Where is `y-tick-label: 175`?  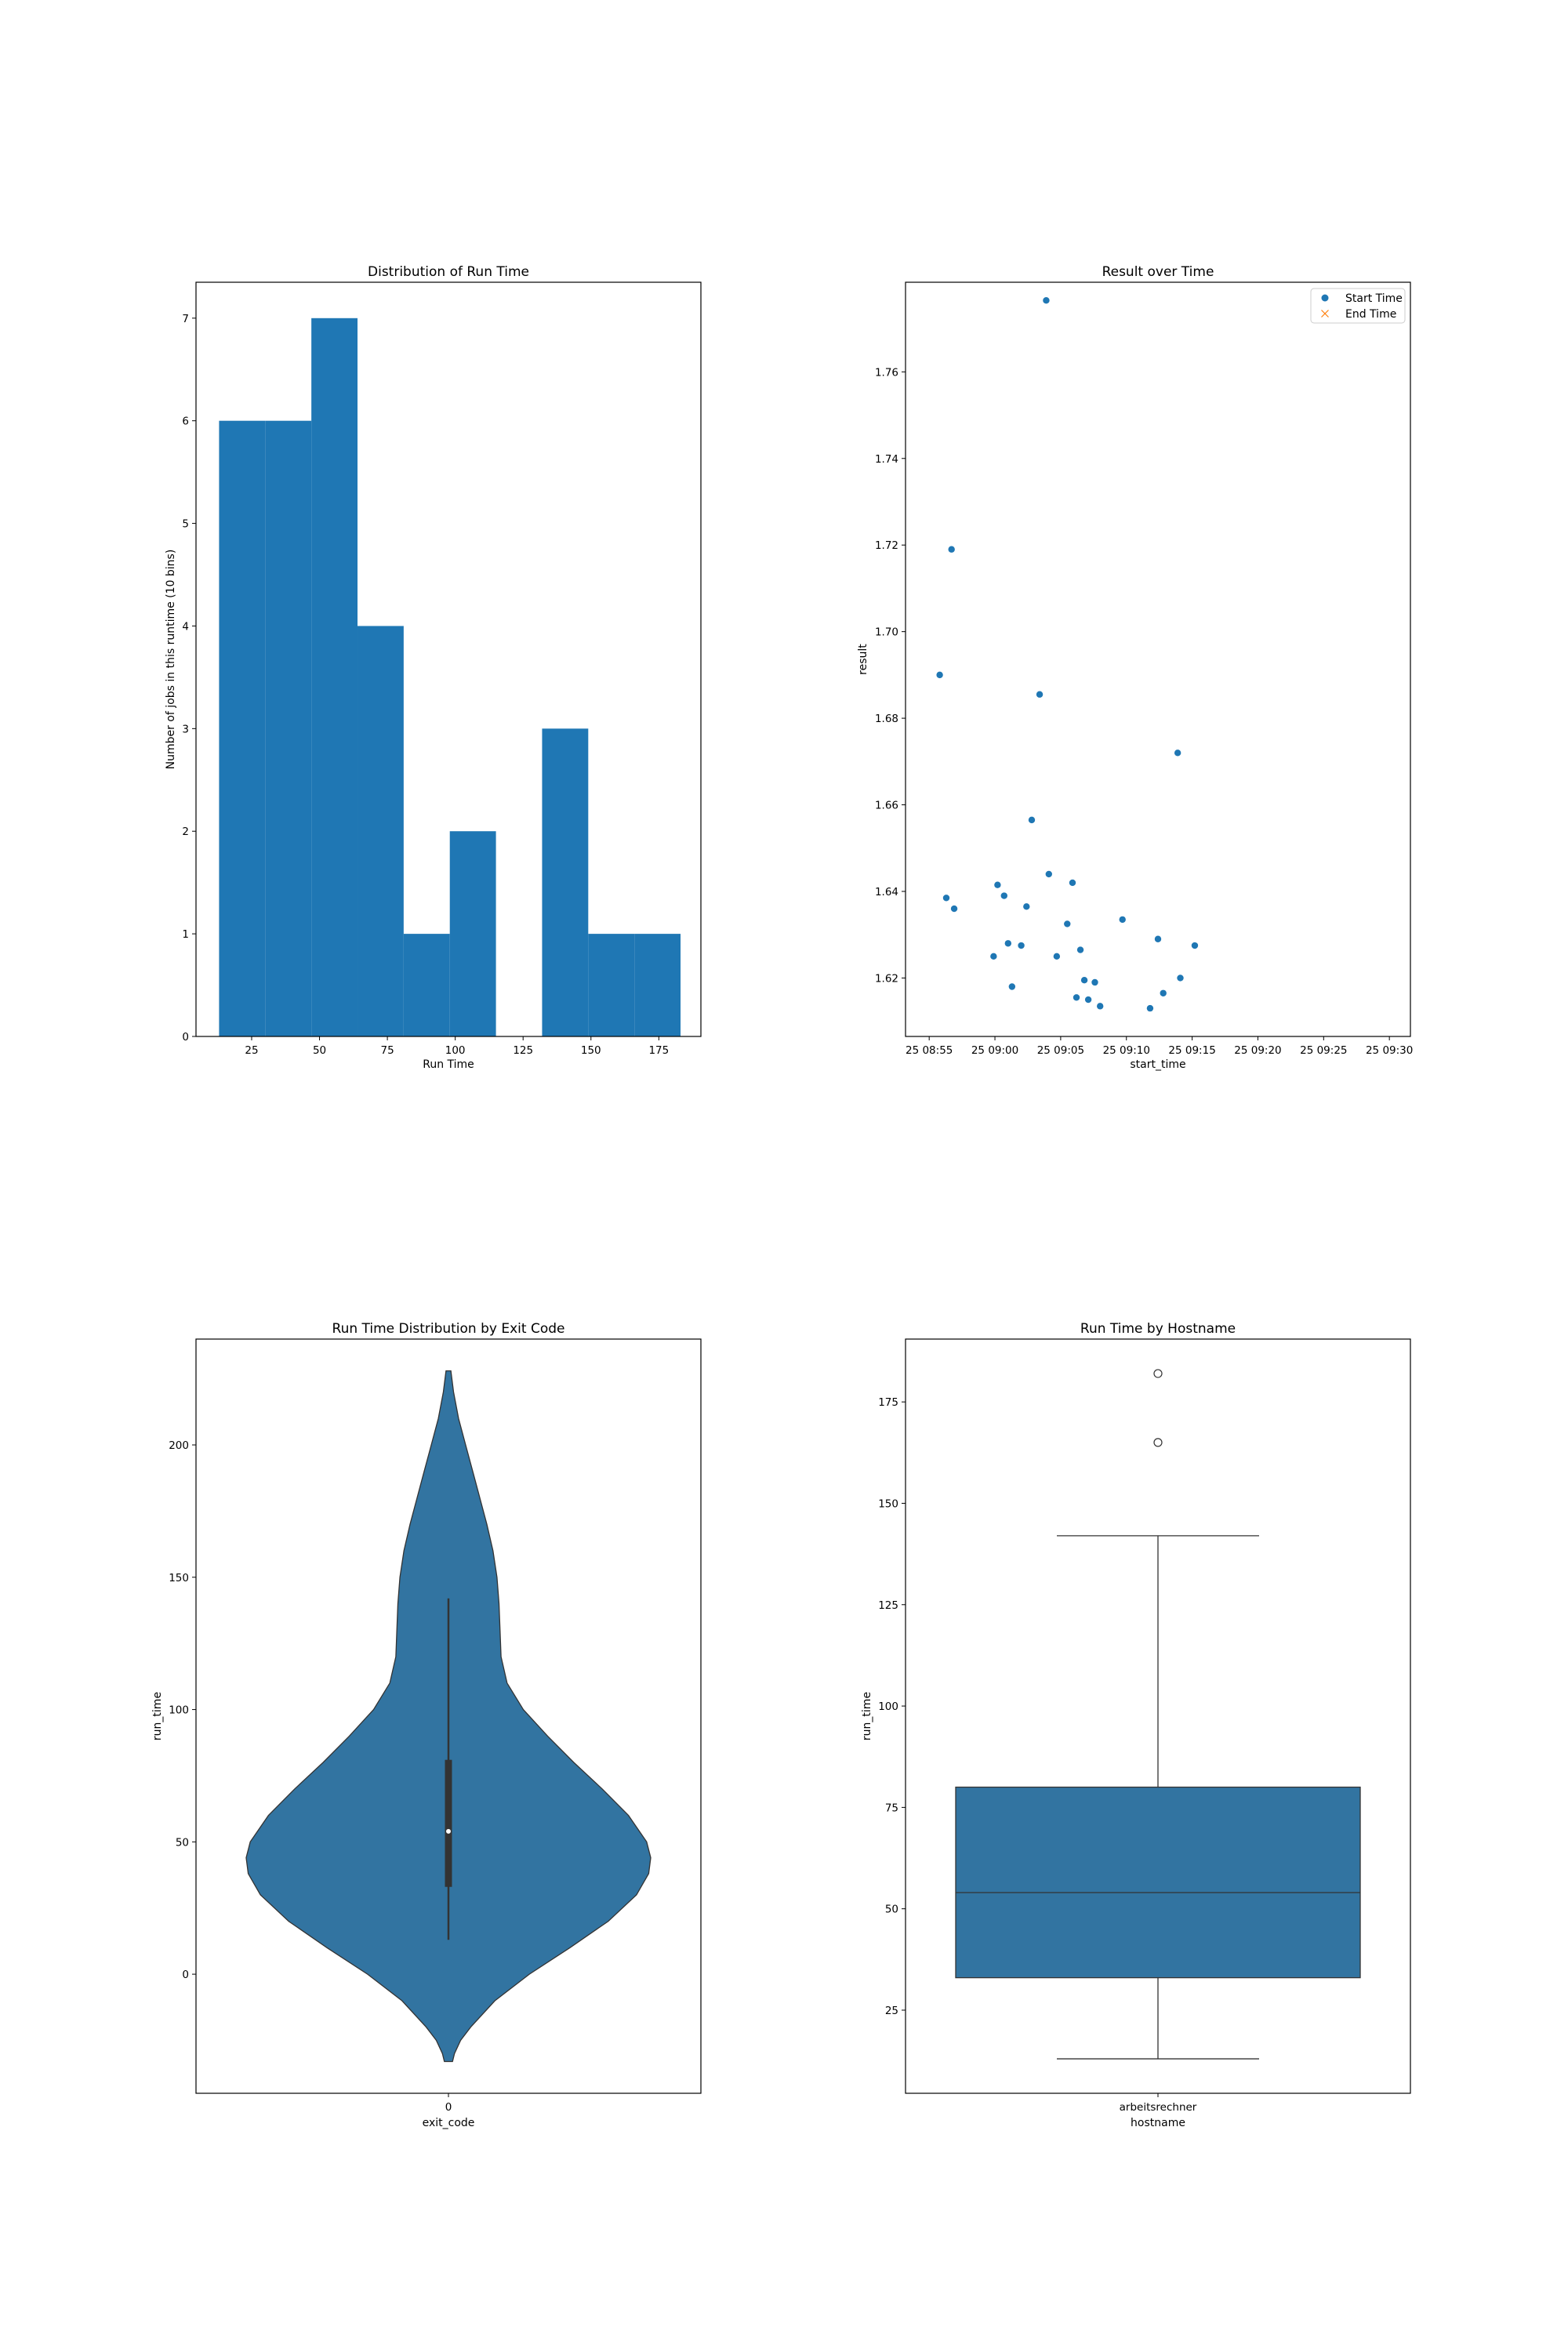 y-tick-label: 175 is located at coordinates (888, 1402).